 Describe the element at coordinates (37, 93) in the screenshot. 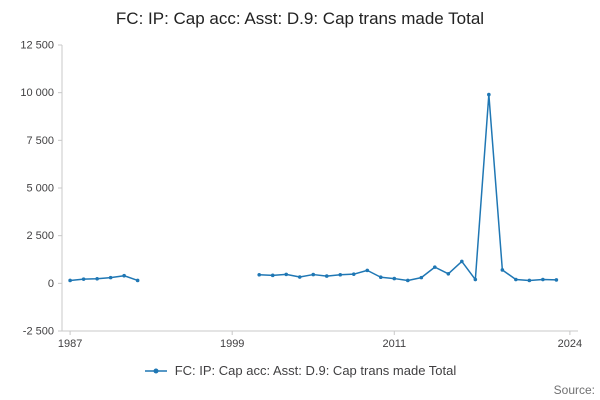

I see `y-tick-label: 10 000` at that location.